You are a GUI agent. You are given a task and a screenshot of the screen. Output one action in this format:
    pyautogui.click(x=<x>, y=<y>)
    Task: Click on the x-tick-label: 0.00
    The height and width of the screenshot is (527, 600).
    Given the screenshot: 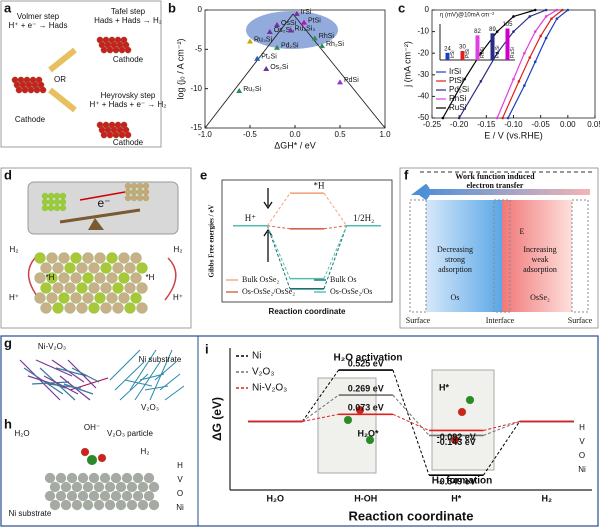 What is the action you would take?
    pyautogui.click(x=568, y=124)
    